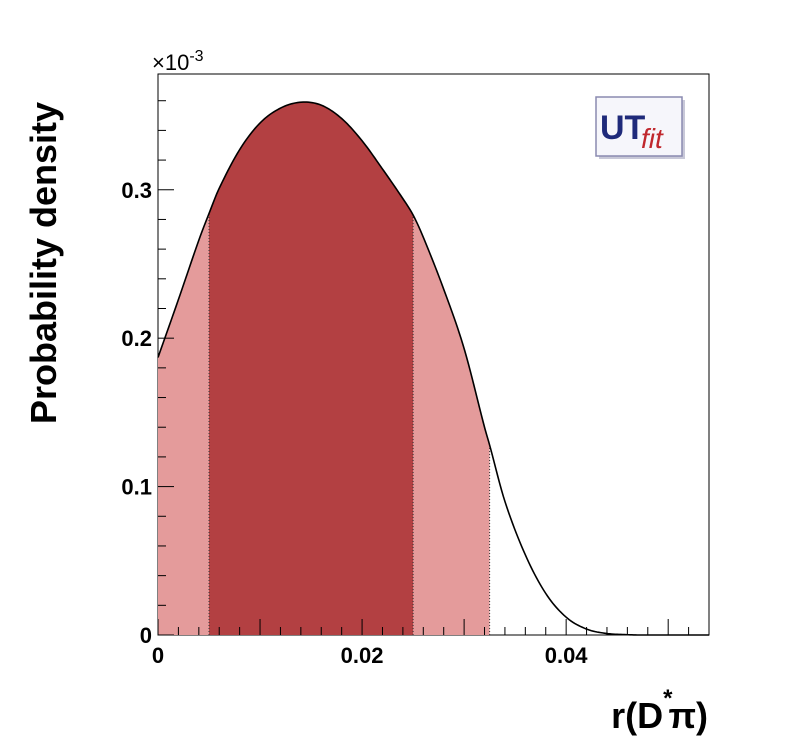 Image resolution: width=788 pixels, height=749 pixels. I want to click on logo-box, so click(639, 126).